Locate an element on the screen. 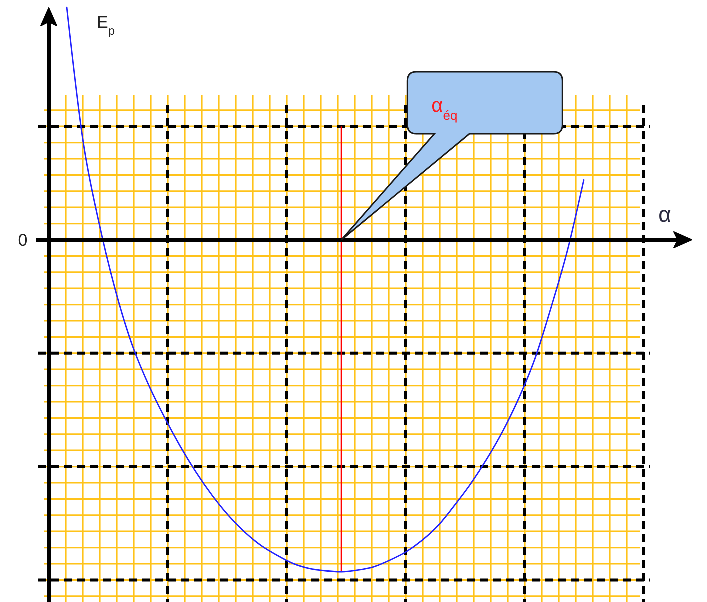 Image resolution: width=707 pixels, height=602 pixels. text: 0 is located at coordinates (23, 240).